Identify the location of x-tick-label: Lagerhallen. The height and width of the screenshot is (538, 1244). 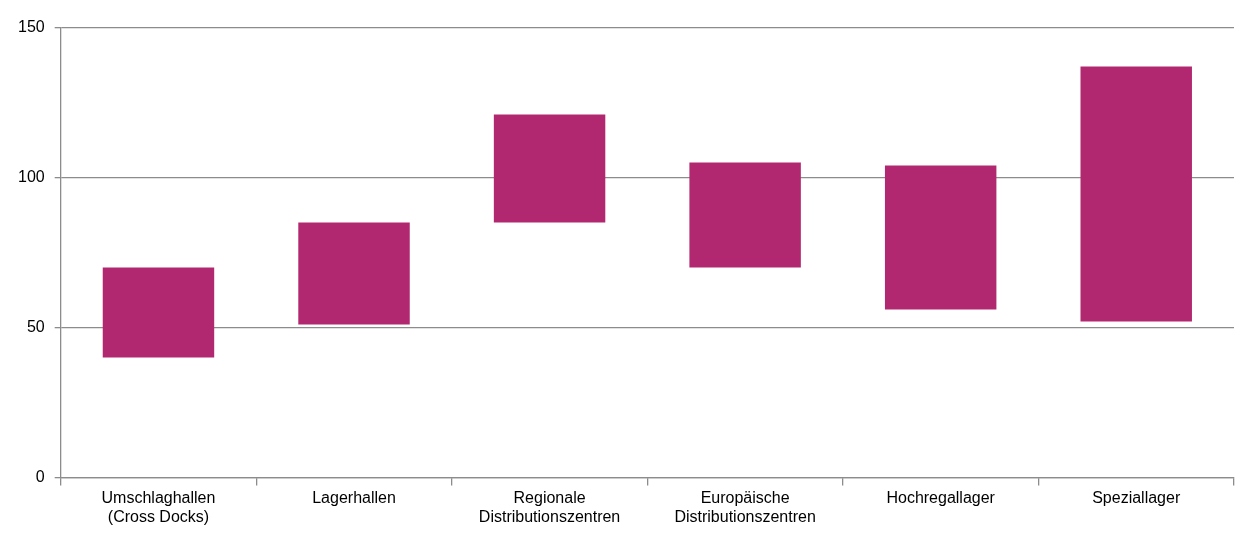
(354, 497).